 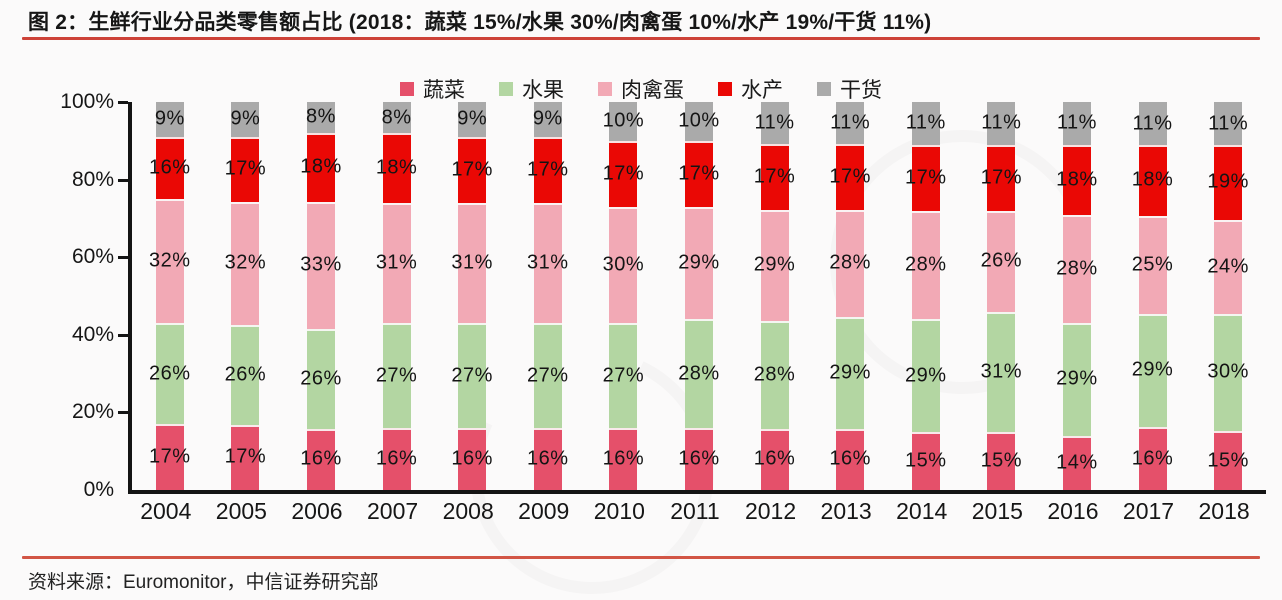 I want to click on legend-label: 水产, so click(x=762, y=90).